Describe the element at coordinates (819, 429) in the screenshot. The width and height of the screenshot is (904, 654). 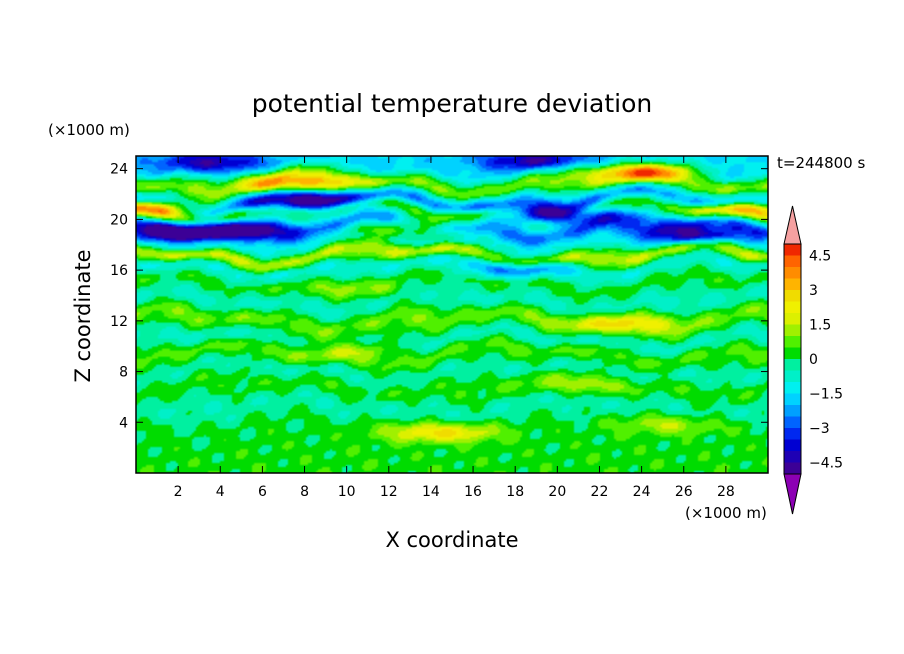
I see `colorbar-label: −3` at that location.